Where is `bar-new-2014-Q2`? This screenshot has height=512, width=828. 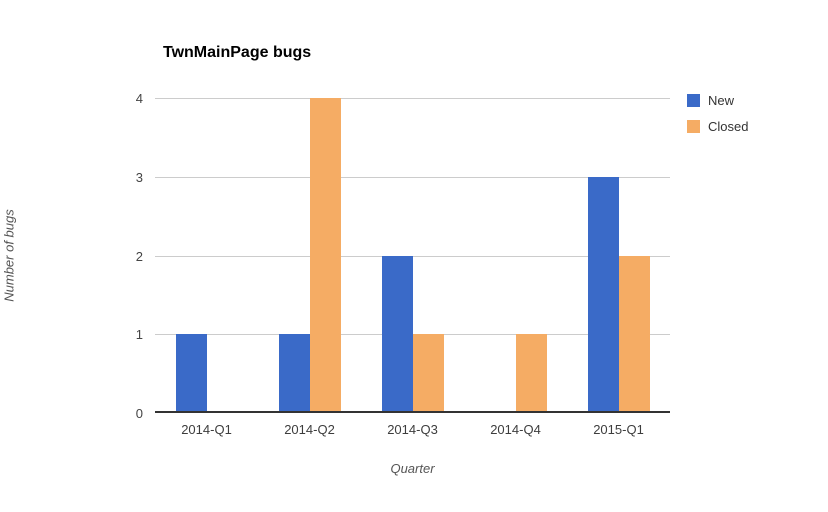
bar-new-2014-Q2 is located at coordinates (294, 373).